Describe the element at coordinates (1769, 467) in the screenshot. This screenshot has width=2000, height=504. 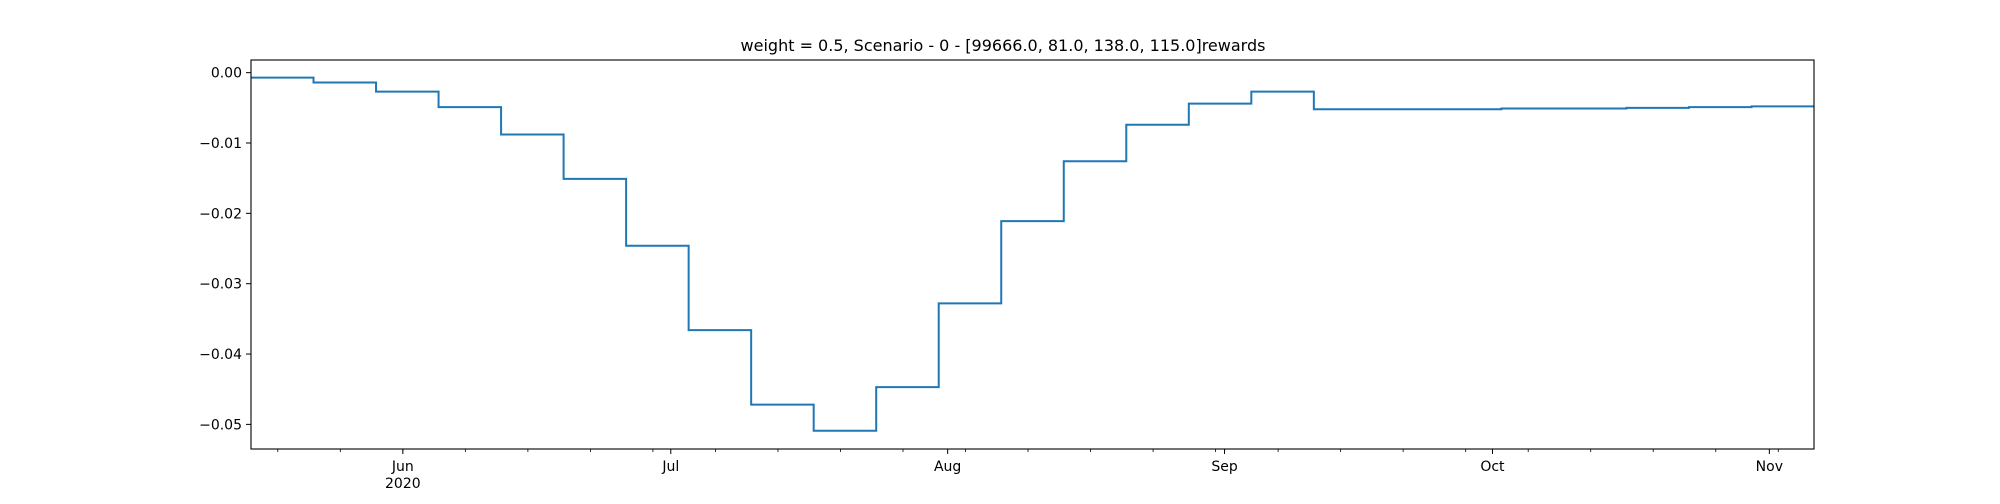
I see `x-tick-label: Nov` at that location.